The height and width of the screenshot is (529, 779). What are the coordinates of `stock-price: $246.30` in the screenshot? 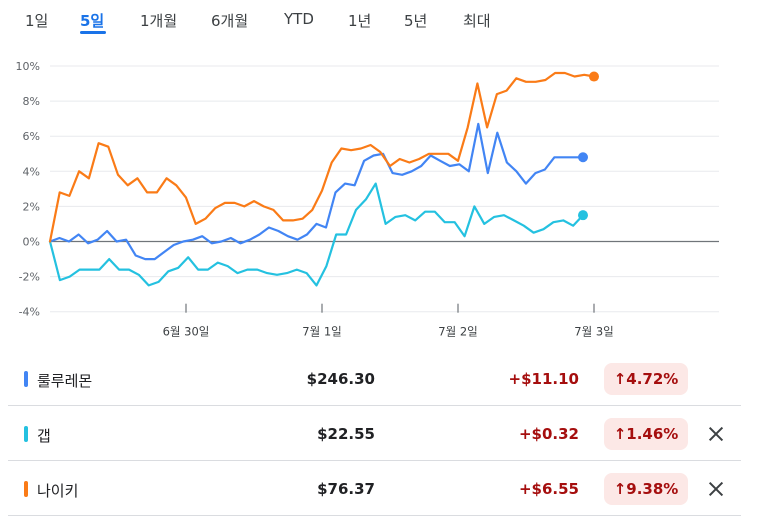 It's located at (340, 379).